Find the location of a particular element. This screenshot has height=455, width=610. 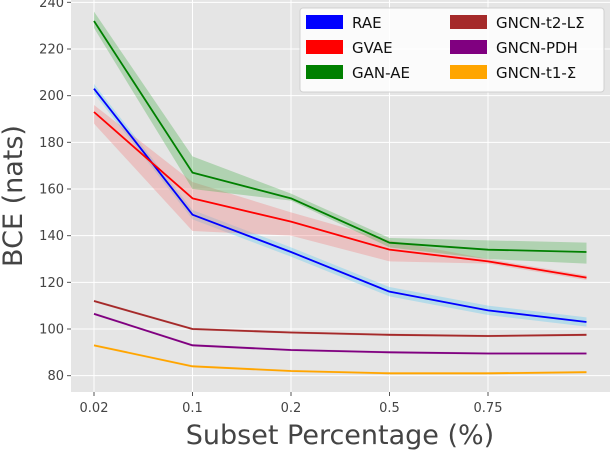

y-tick-label: 100 is located at coordinates (51, 330).